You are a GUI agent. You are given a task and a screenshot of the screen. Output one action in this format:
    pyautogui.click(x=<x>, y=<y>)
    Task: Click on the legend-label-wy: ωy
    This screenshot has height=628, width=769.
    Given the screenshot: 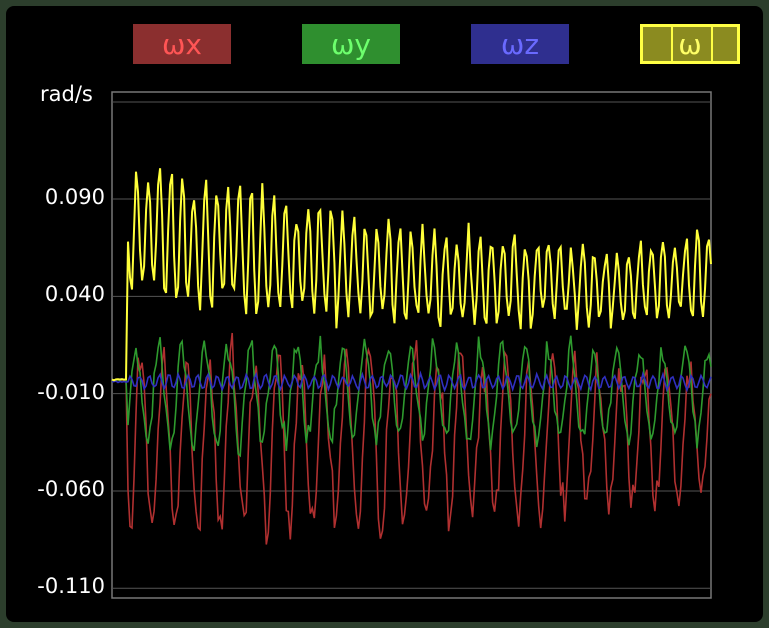 What is the action you would take?
    pyautogui.click(x=351, y=44)
    